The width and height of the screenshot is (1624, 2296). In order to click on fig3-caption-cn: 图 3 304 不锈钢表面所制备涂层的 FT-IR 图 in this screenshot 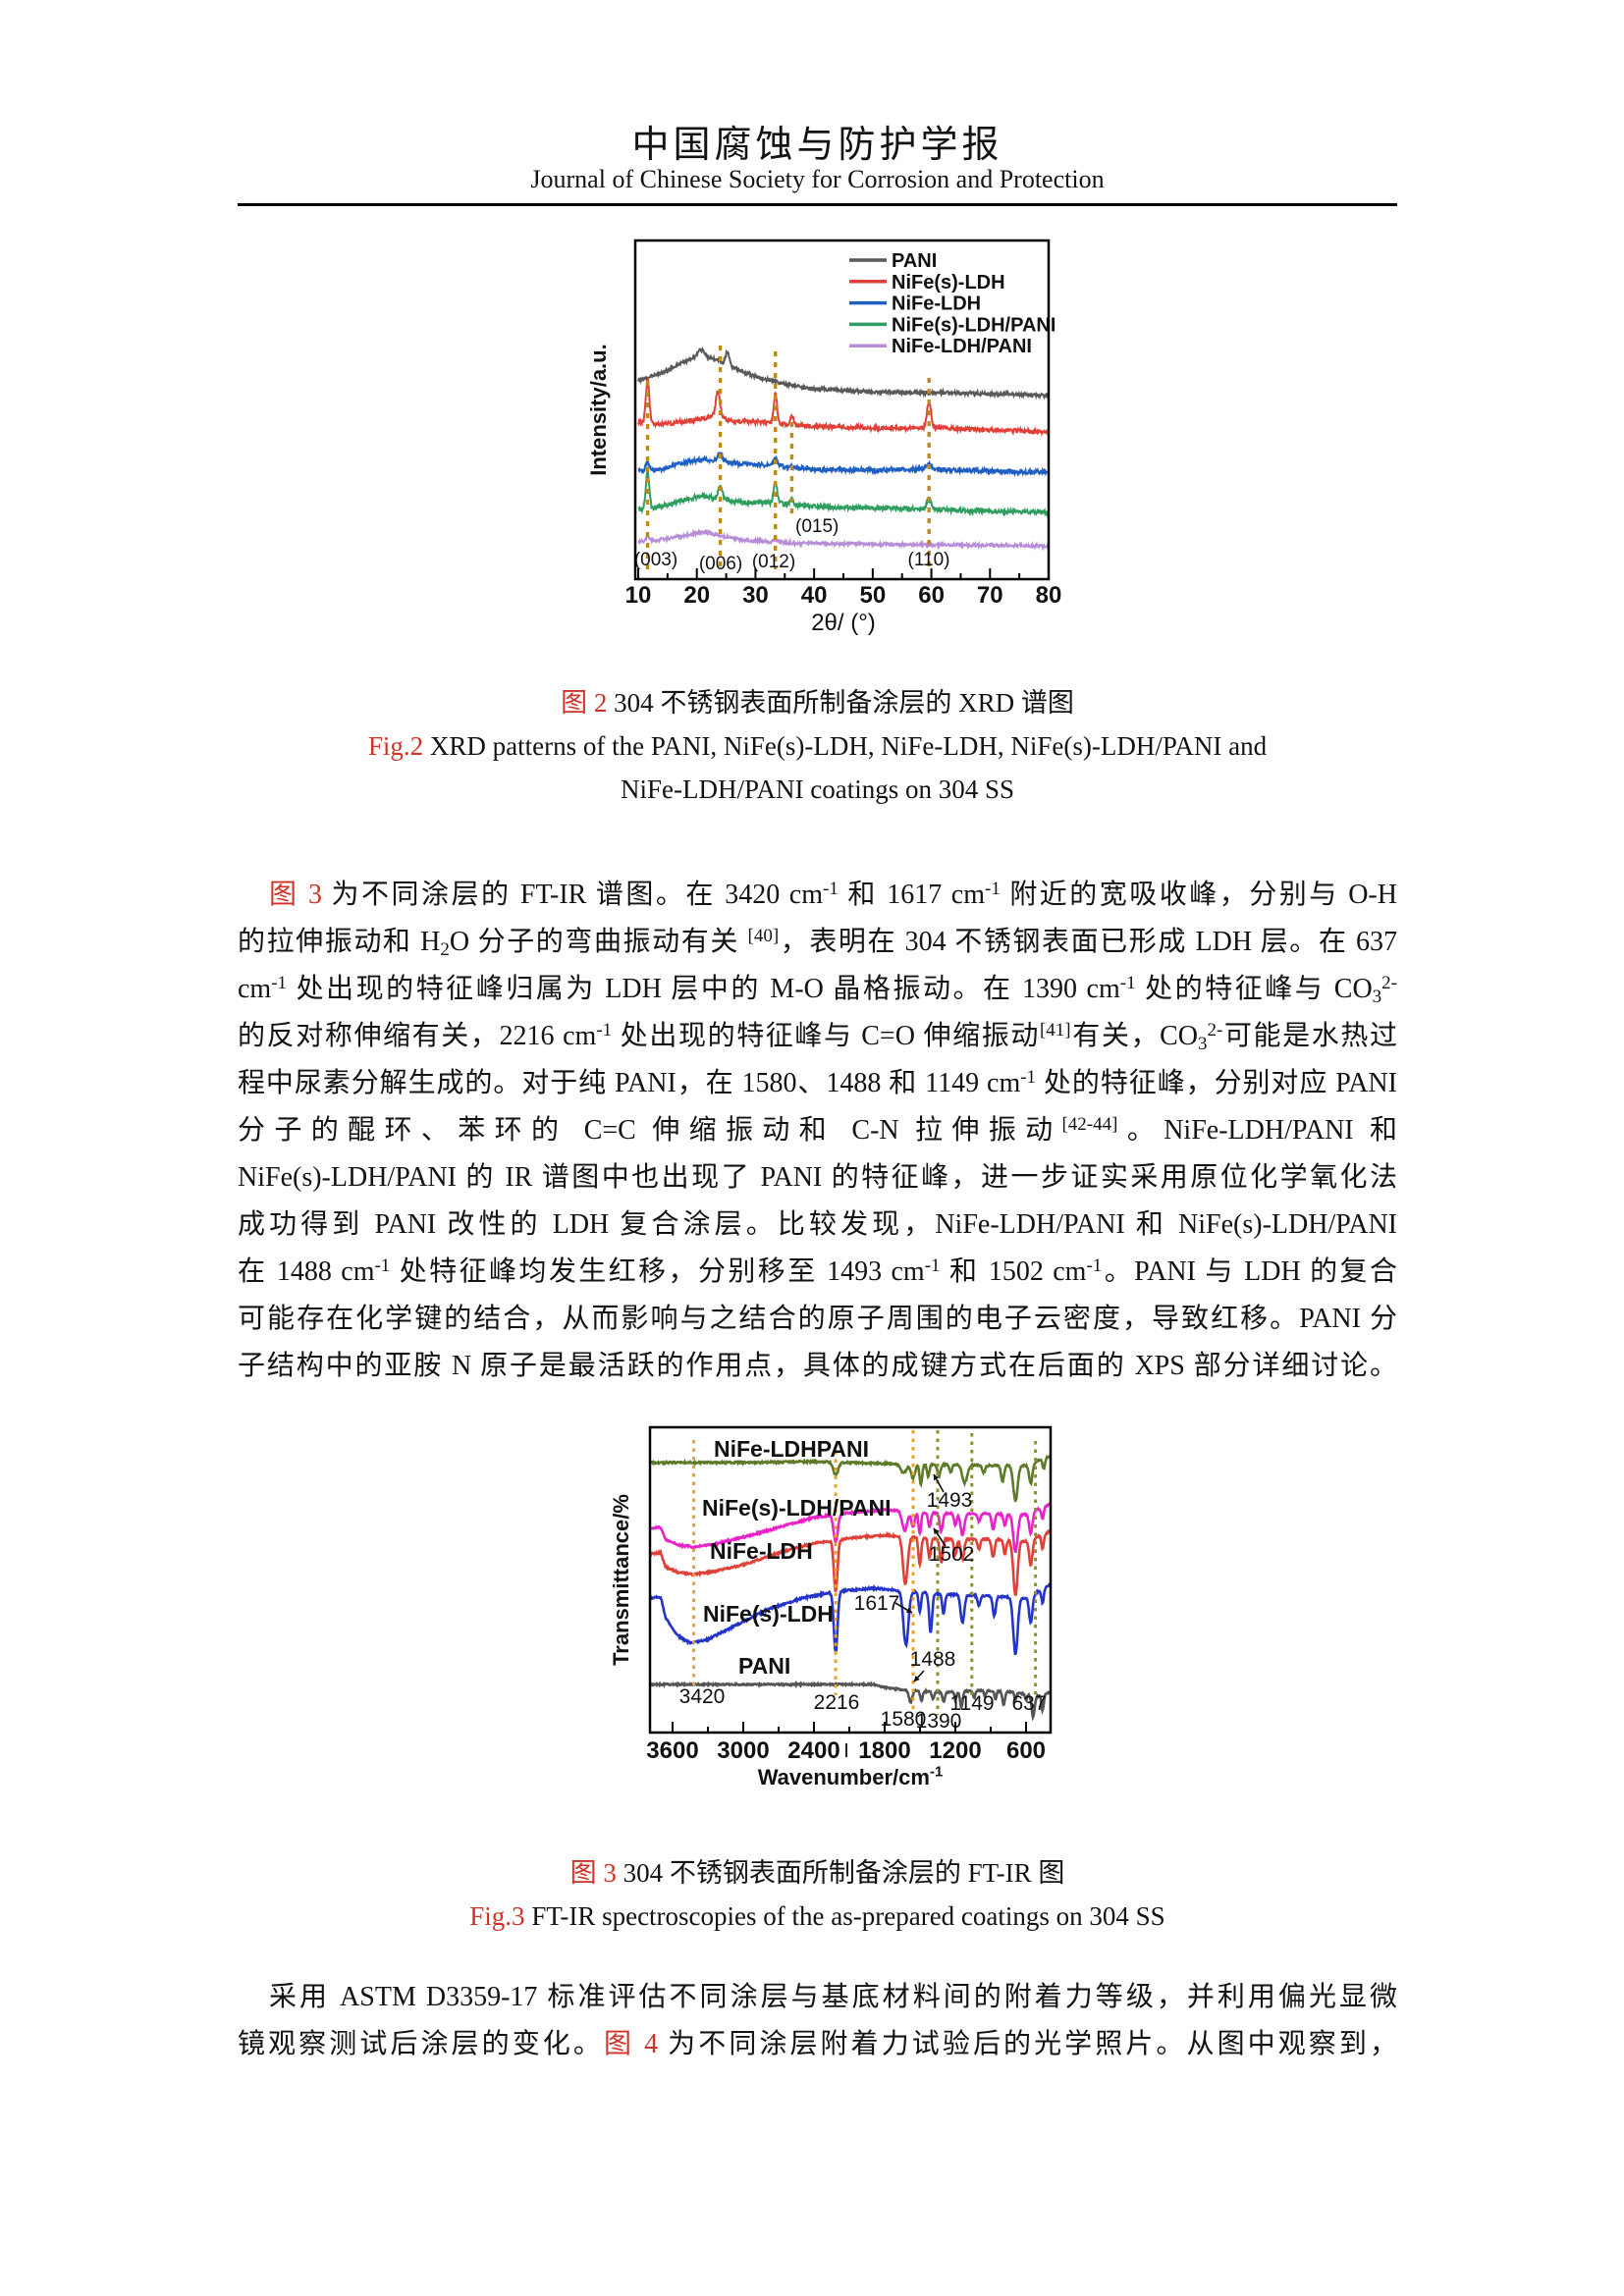, I will do `click(817, 1873)`.